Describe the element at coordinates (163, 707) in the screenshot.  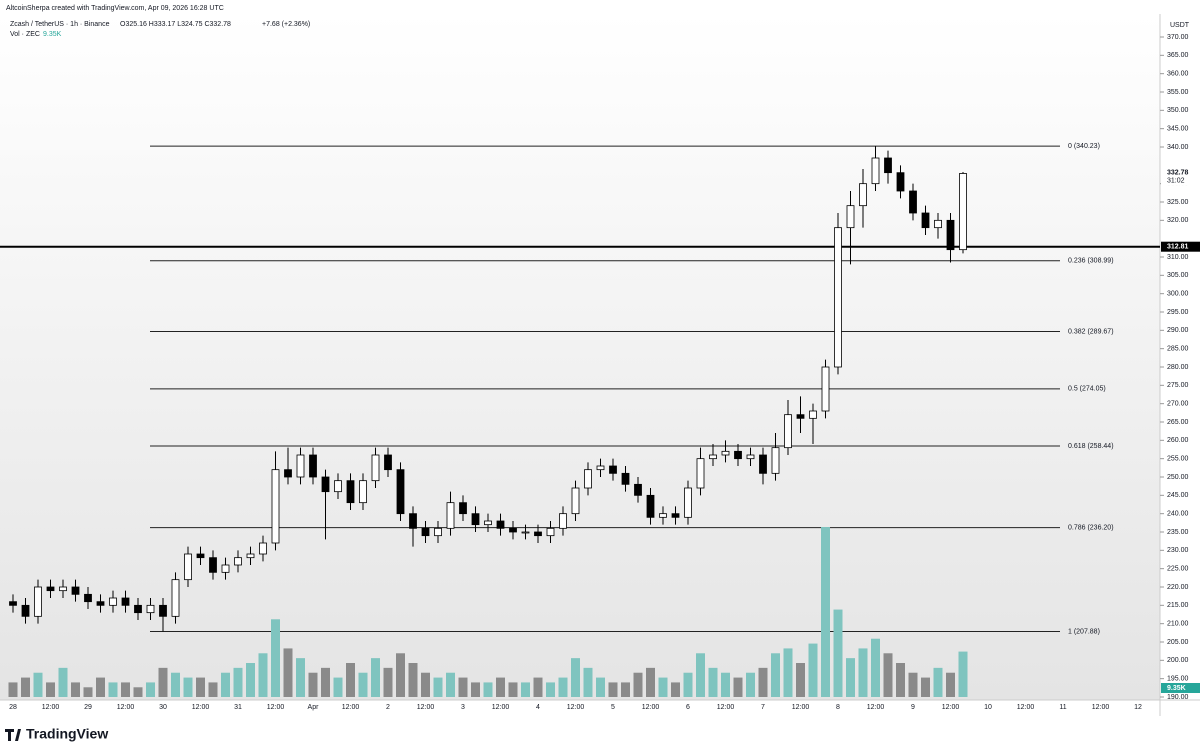
I see `x-tick-label: 30` at that location.